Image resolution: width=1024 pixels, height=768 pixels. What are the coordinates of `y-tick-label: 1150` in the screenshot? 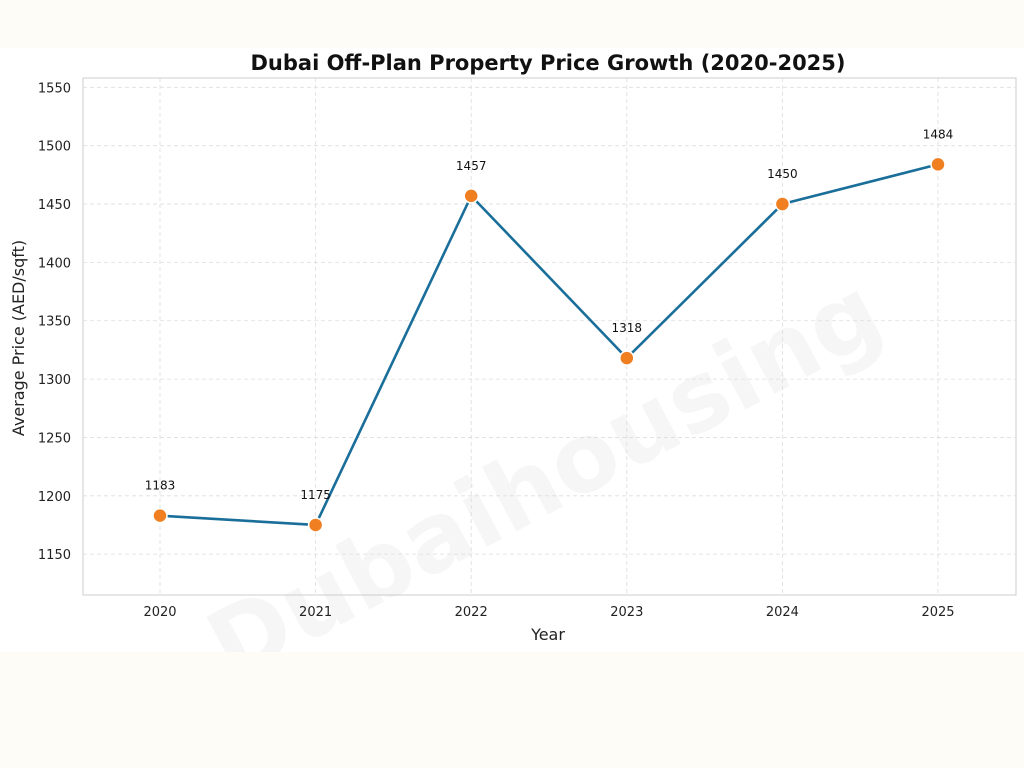 It's located at (54, 555).